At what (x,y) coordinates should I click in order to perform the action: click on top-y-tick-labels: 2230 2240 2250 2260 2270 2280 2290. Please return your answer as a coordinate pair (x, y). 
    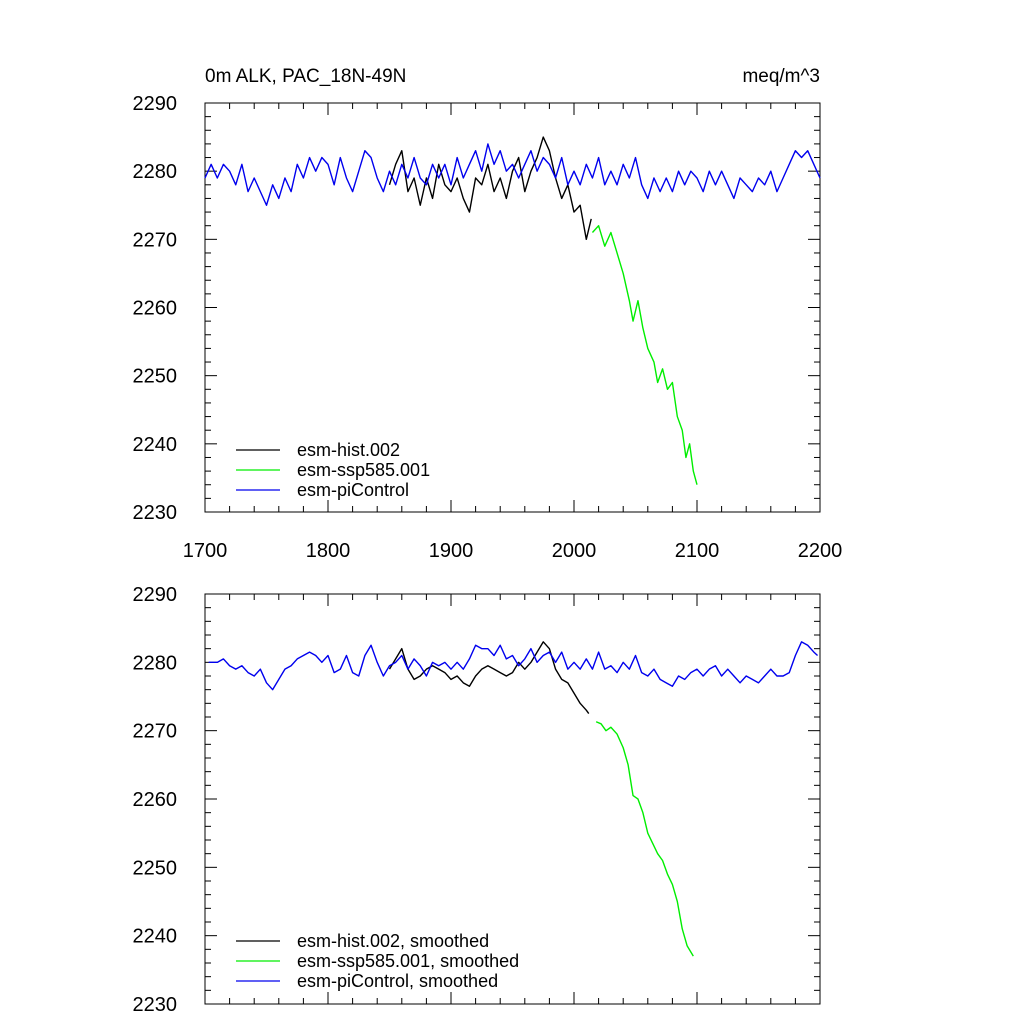
    Looking at the image, I should click on (155, 308).